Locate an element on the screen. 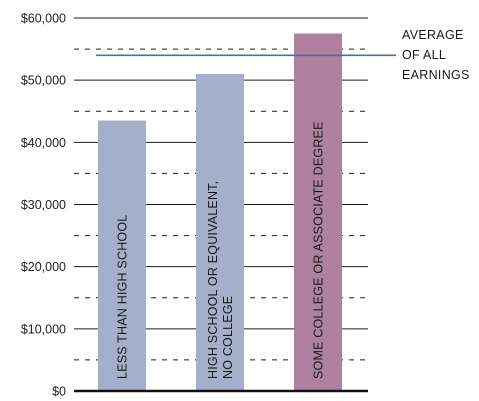 The height and width of the screenshot is (401, 479). bar-label-group-3: SOME COLLEGE OR ASSOCIATE DEGREE is located at coordinates (319, 250).